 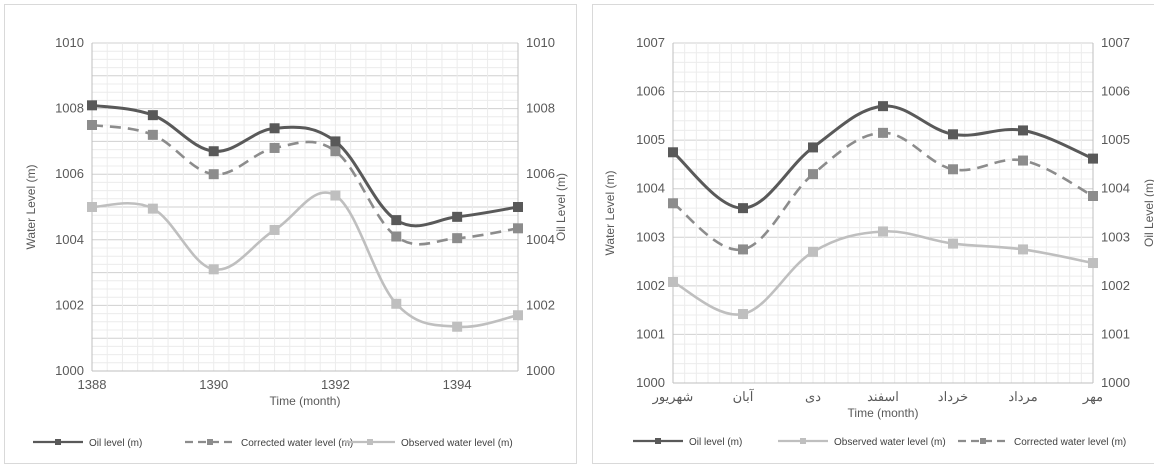 What do you see at coordinates (650, 236) in the screenshot?
I see `y-tick-label: 1003` at bounding box center [650, 236].